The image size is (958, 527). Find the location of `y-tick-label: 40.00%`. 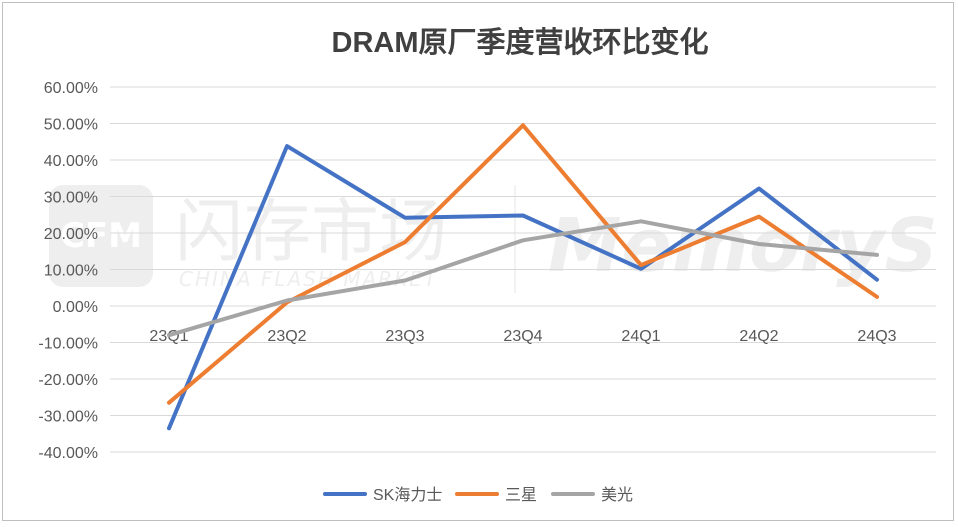

y-tick-label: 40.00% is located at coordinates (71, 161).